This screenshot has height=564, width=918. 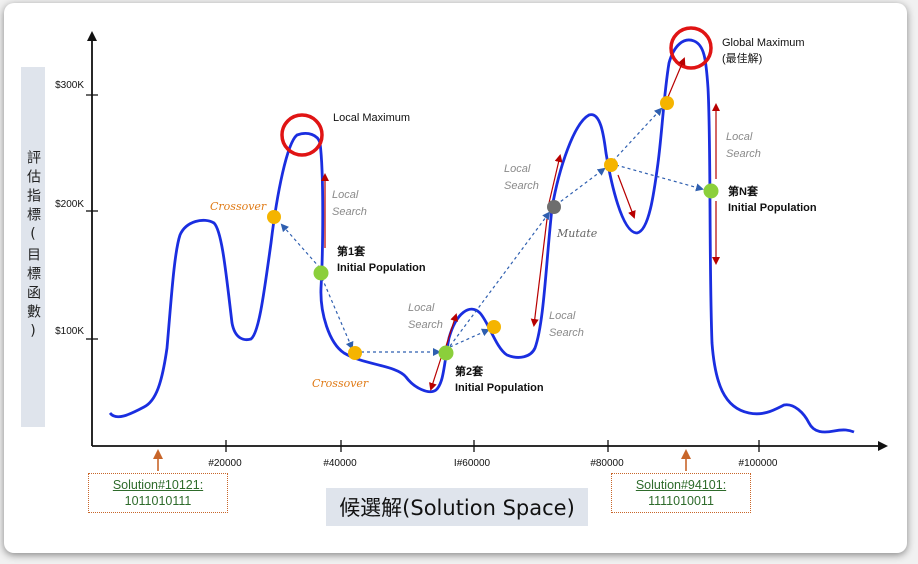 I want to click on flow-arrow-p1-crossover1, so click(x=300, y=246).